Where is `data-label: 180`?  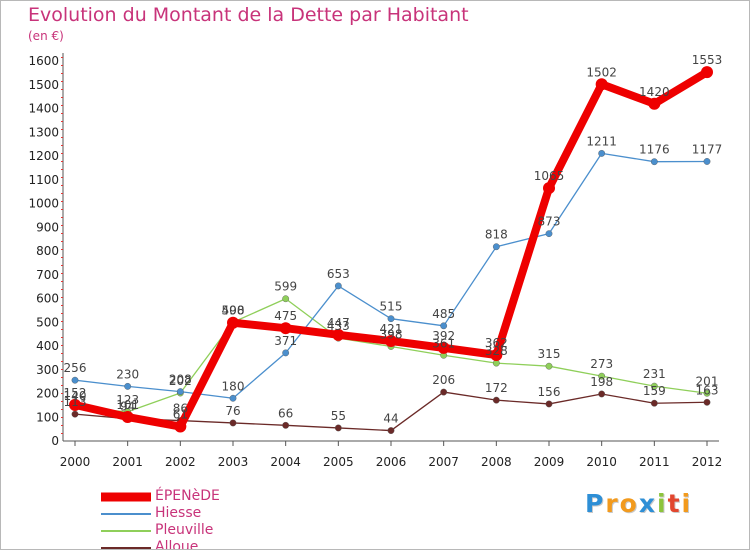
data-label: 180 is located at coordinates (233, 386).